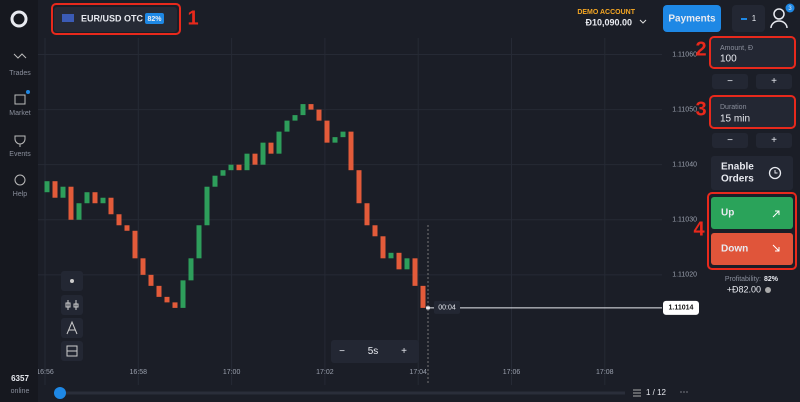  Describe the element at coordinates (727, 213) in the screenshot. I see `up-label: Up` at that location.